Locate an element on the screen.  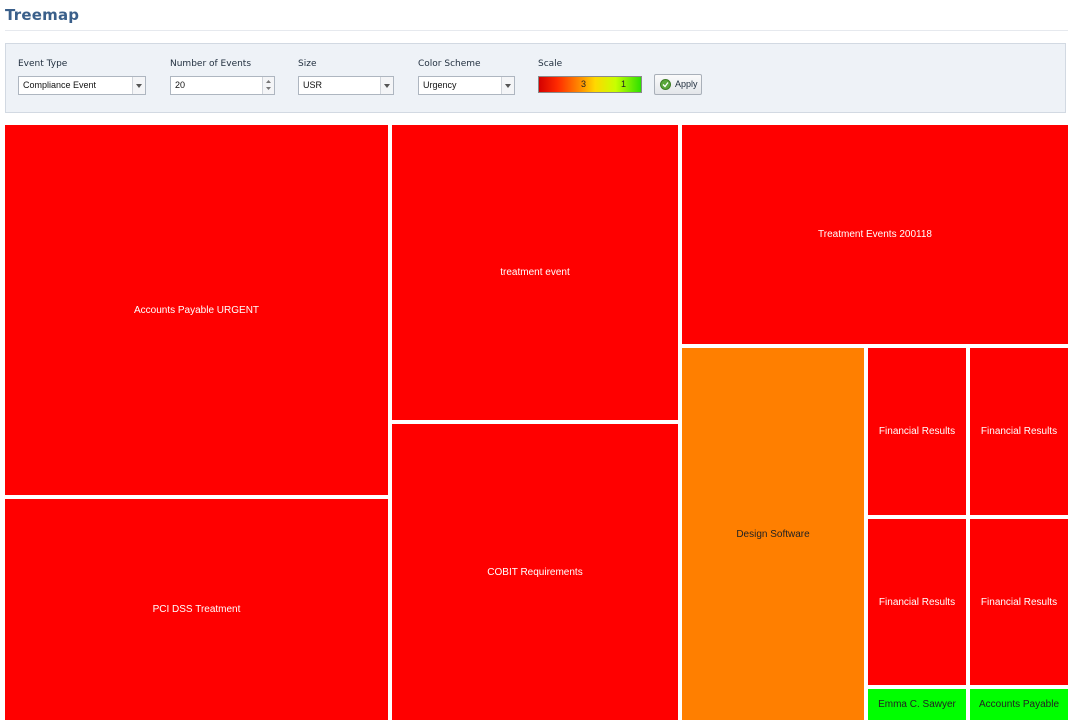
treemap-tile-label: PCI DSS Treatment is located at coordinates (196, 609).